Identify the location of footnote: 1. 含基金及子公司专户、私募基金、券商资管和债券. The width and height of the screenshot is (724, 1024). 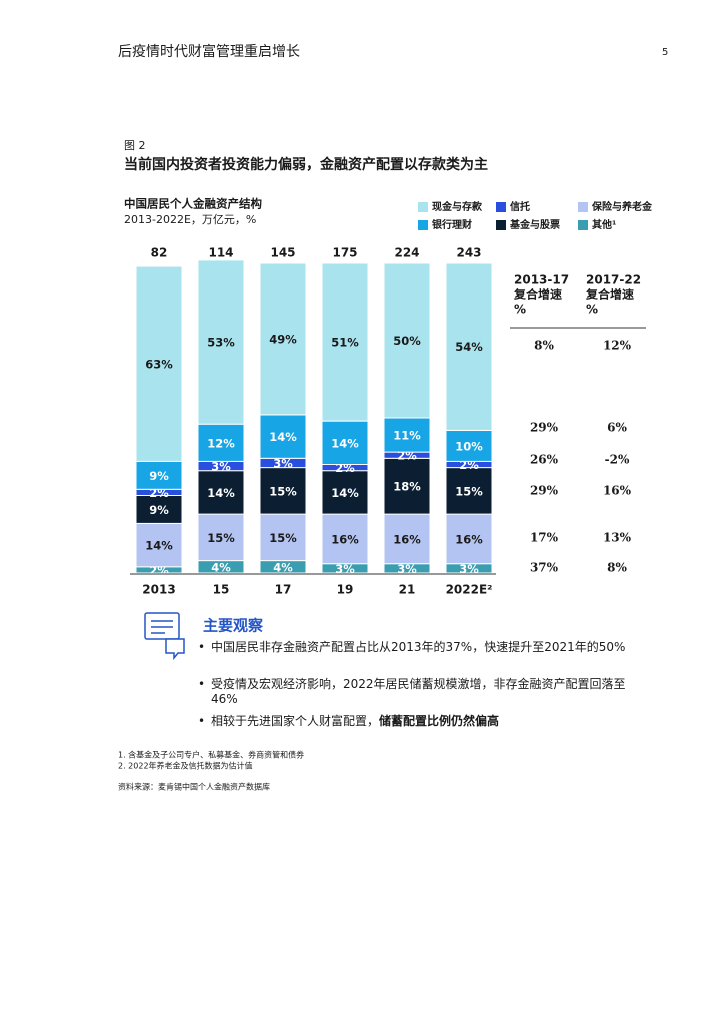
(211, 755).